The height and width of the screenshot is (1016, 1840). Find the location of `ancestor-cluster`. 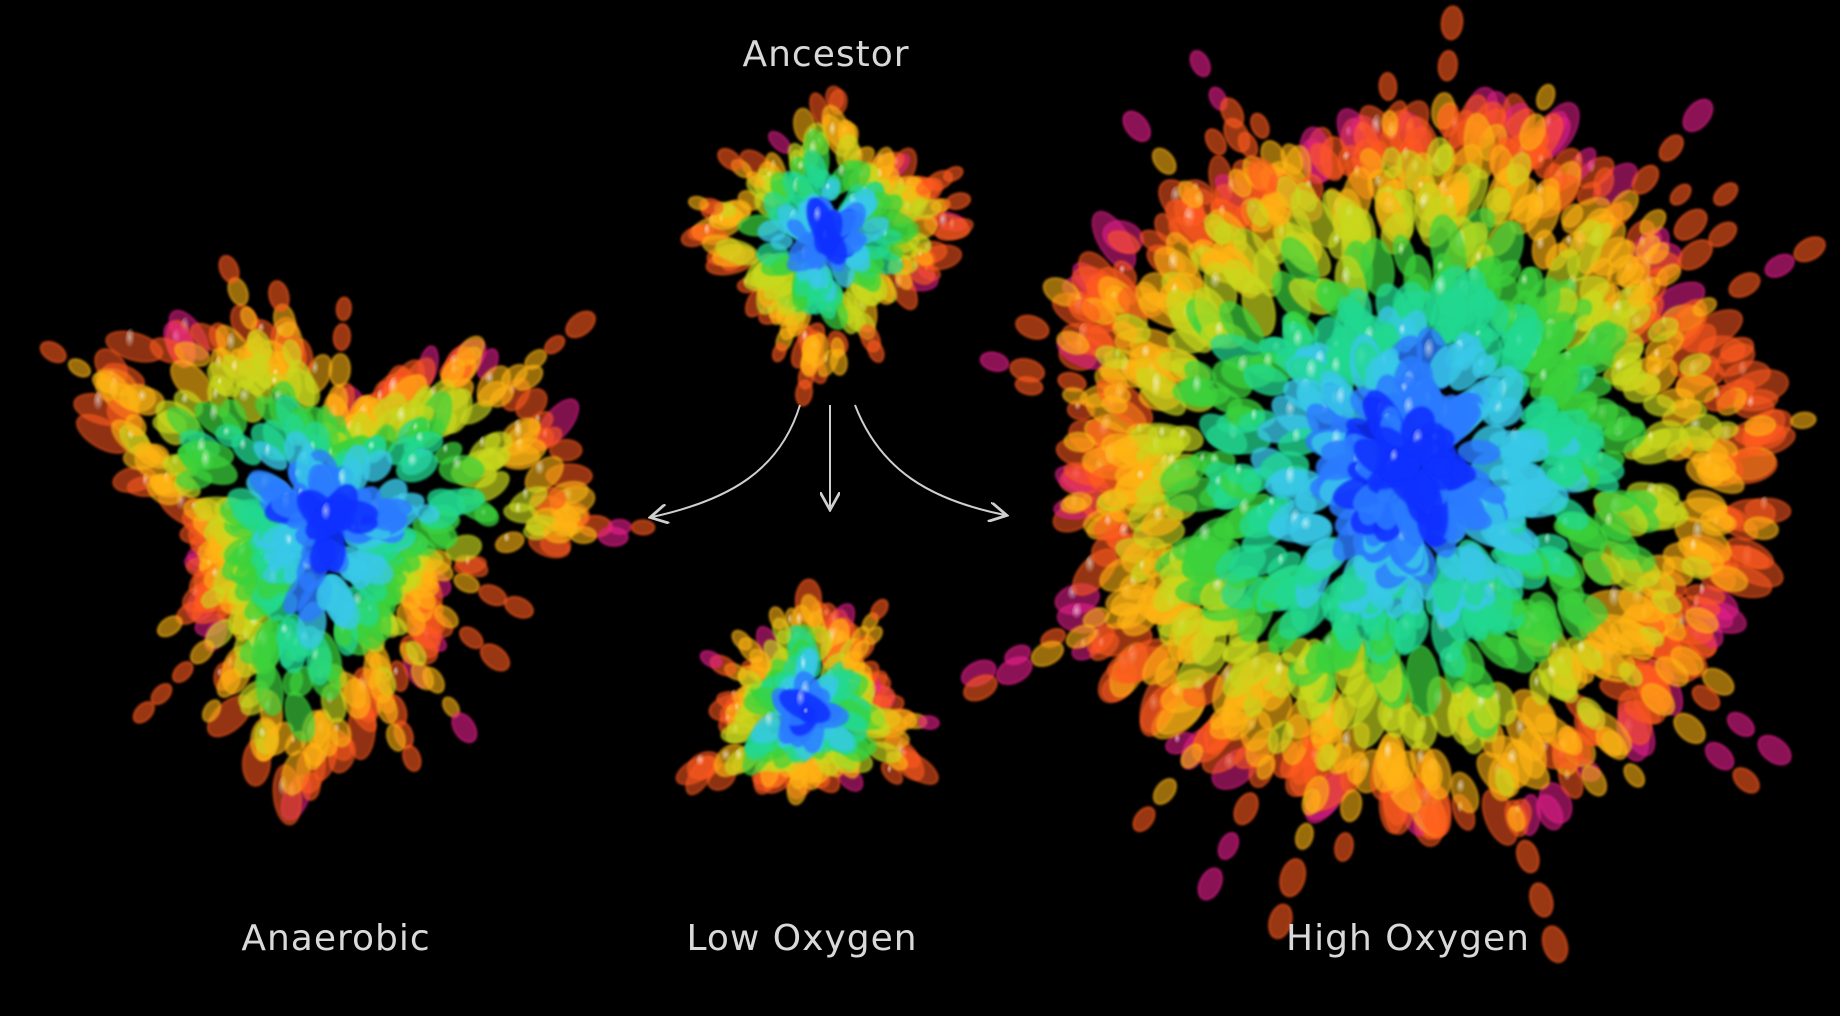

ancestor-cluster is located at coordinates (827, 246).